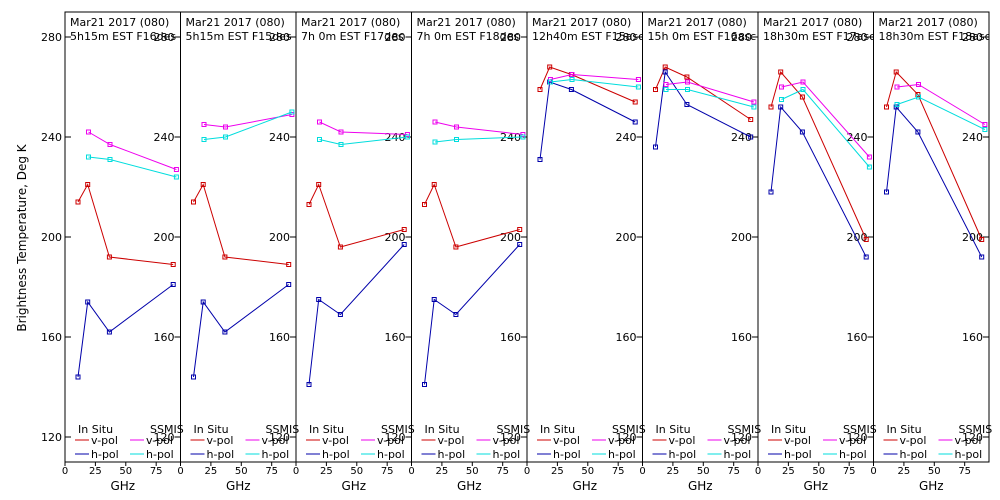  Describe the element at coordinates (279, 337) in the screenshot. I see `y-tick-label: 160` at that location.